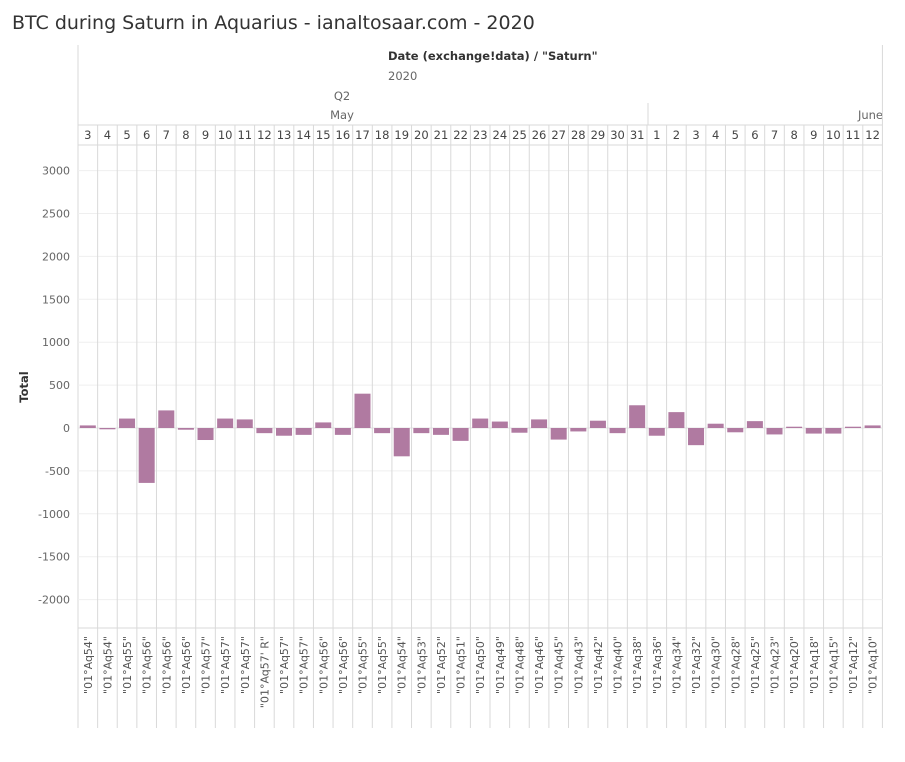  I want to click on saturn-position-label: "01°Aq18", so click(814, 665).